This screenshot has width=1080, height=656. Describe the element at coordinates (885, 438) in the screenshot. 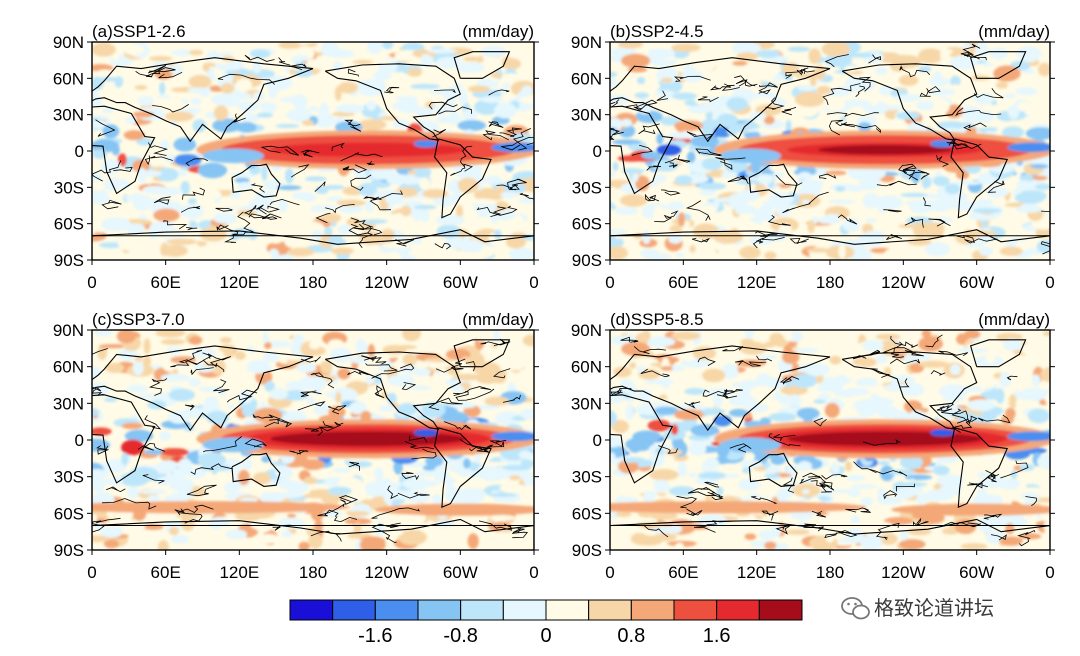

I see `tropical-pacific-anomaly` at that location.